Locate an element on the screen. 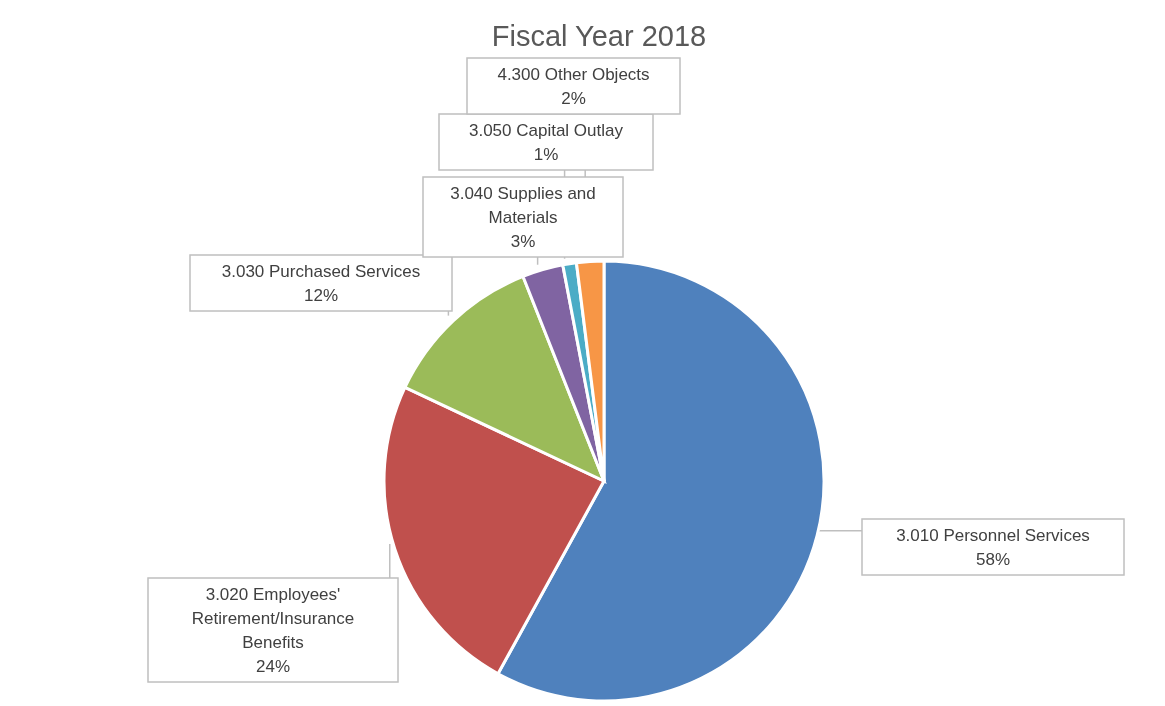 This screenshot has height=706, width=1165. data-label: 58% is located at coordinates (993, 559).